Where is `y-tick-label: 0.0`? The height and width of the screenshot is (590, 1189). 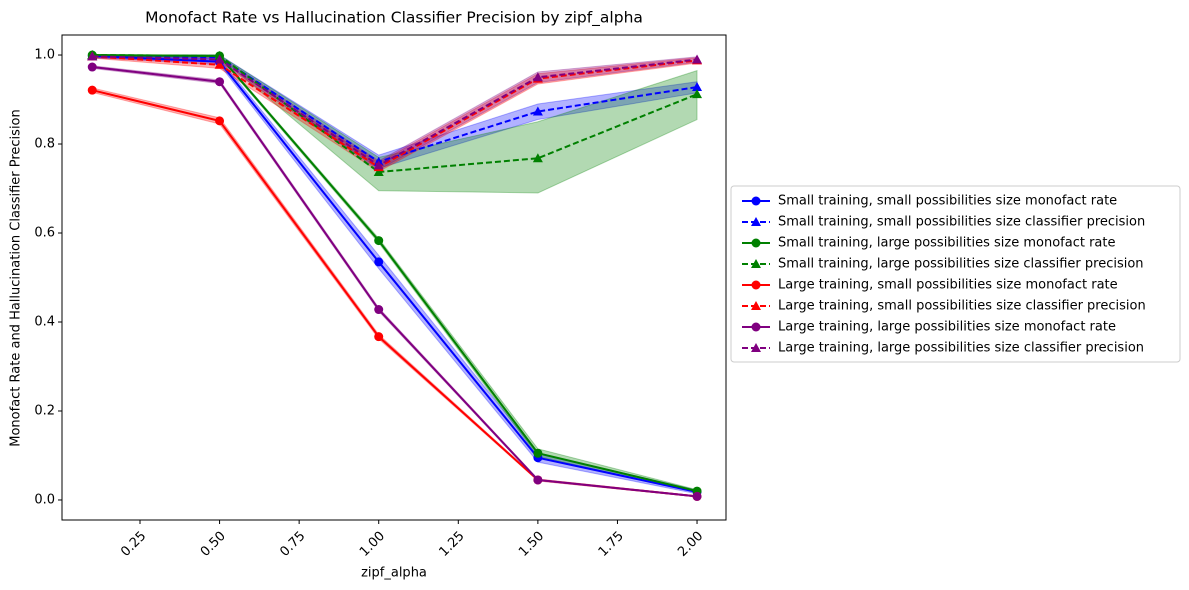
y-tick-label: 0.0 is located at coordinates (44, 499).